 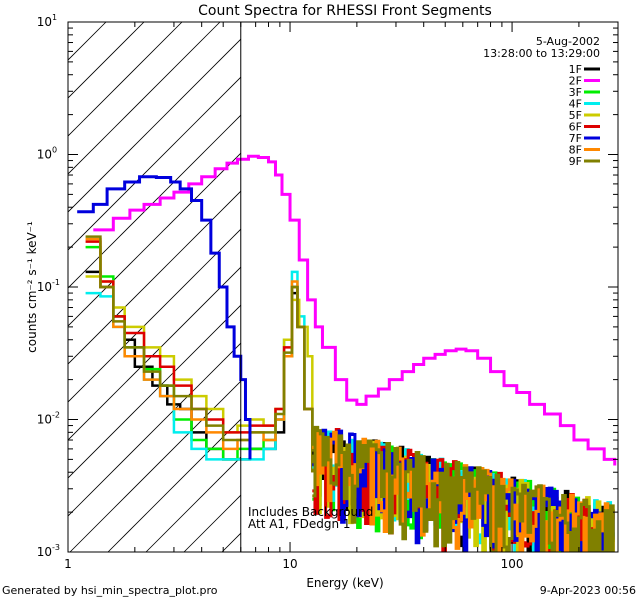 I want to click on series-line-3F, so click(x=199, y=359).